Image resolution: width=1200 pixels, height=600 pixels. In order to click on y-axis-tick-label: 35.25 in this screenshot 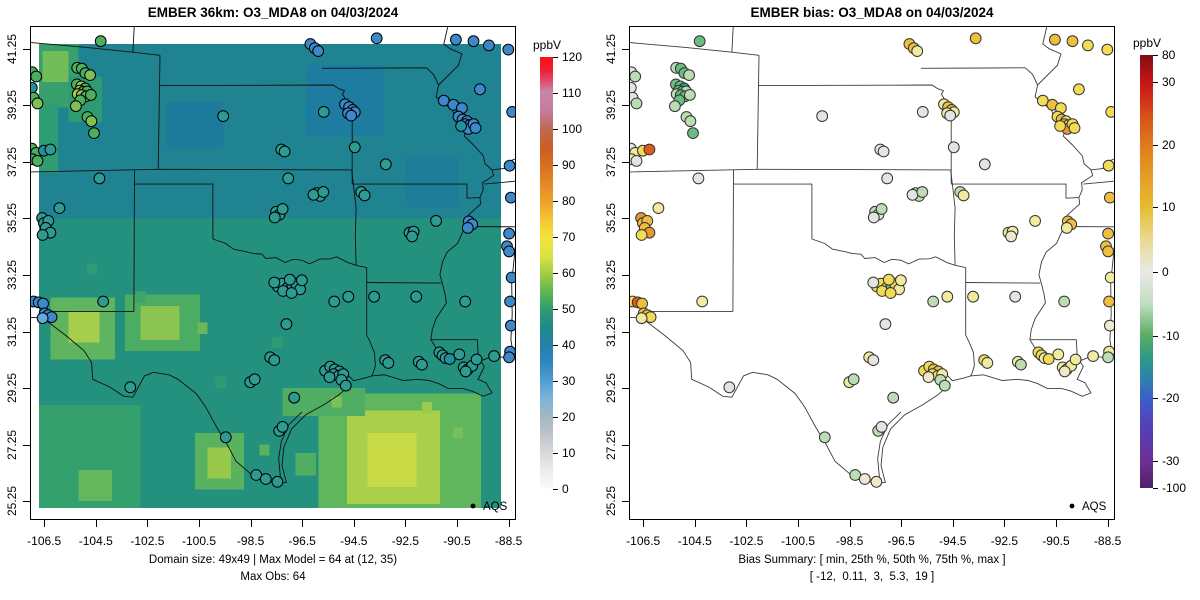, I will do `click(611, 218)`.